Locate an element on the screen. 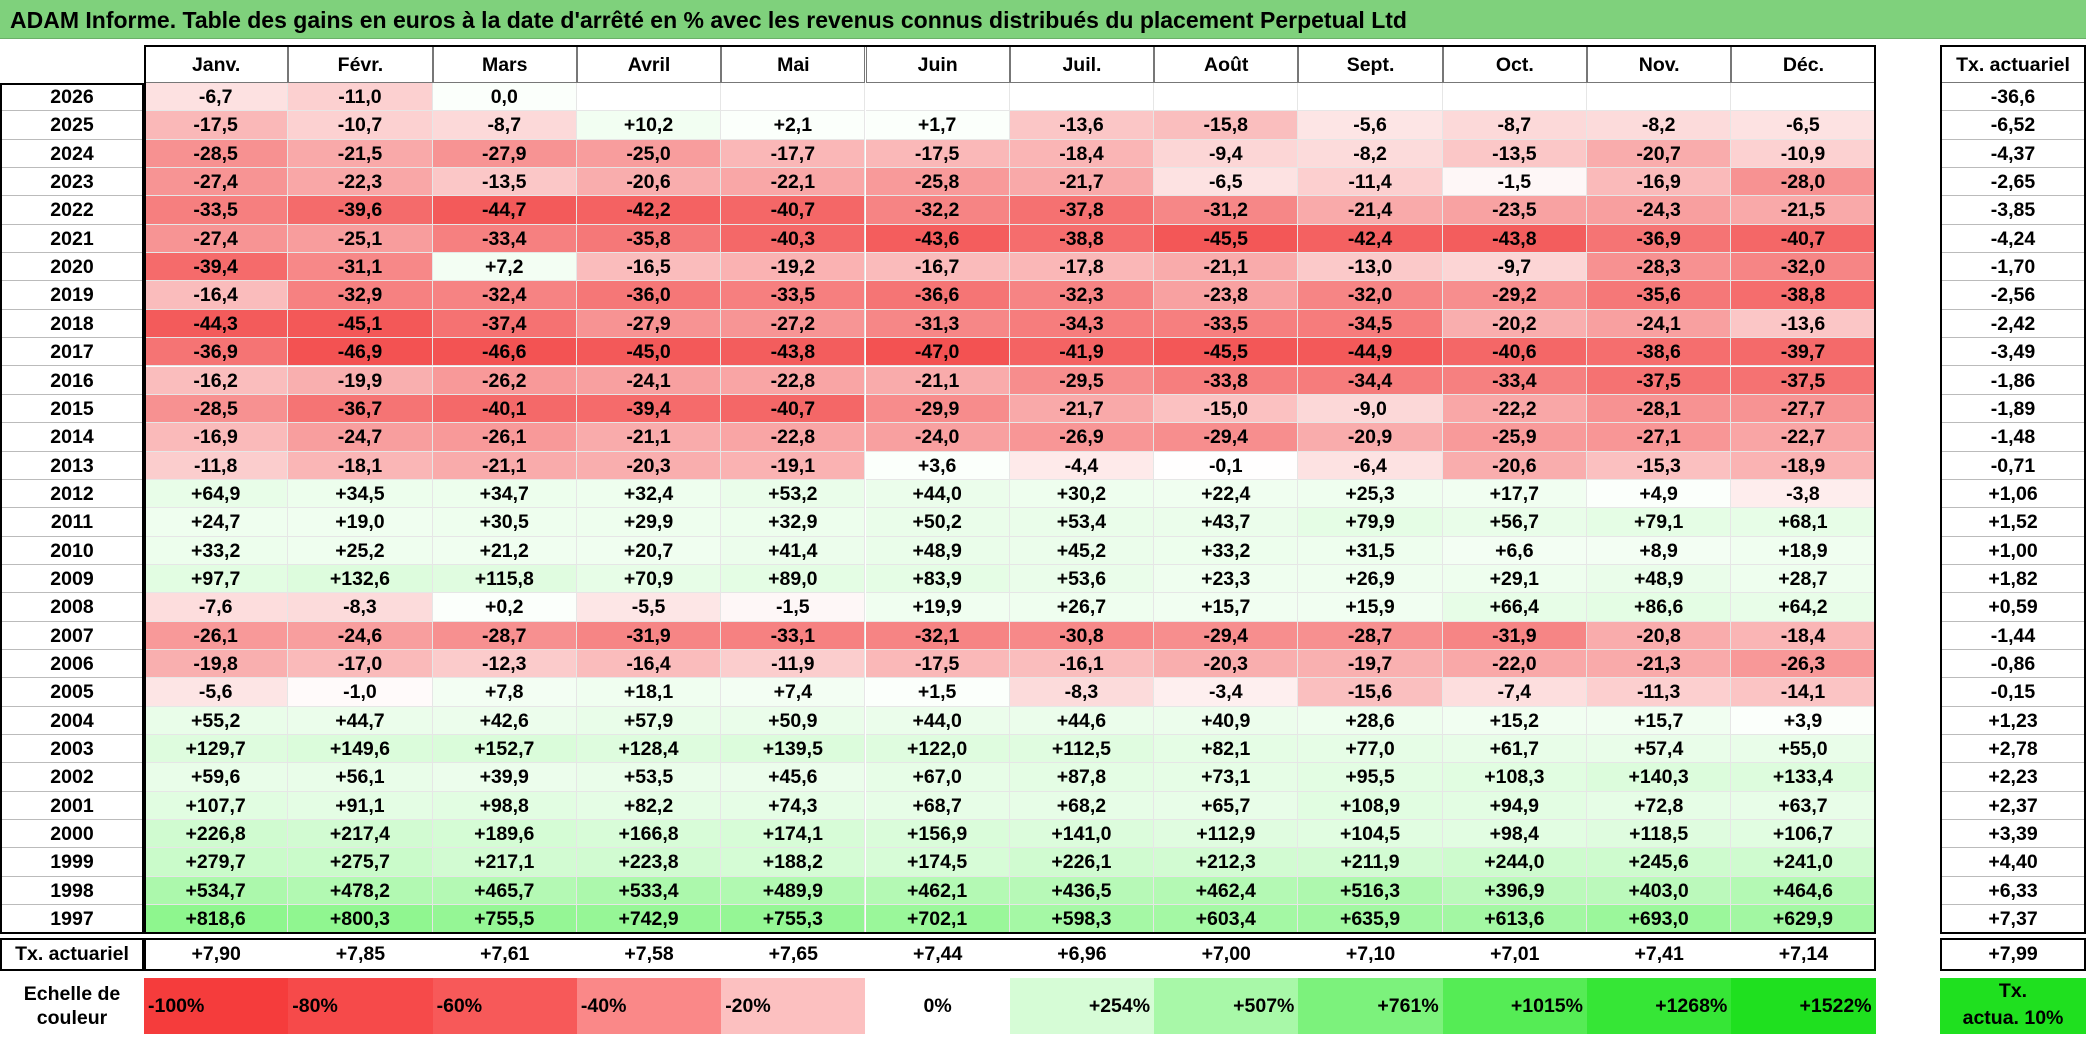  heatmap-cell: -25,9 is located at coordinates (1514, 437).